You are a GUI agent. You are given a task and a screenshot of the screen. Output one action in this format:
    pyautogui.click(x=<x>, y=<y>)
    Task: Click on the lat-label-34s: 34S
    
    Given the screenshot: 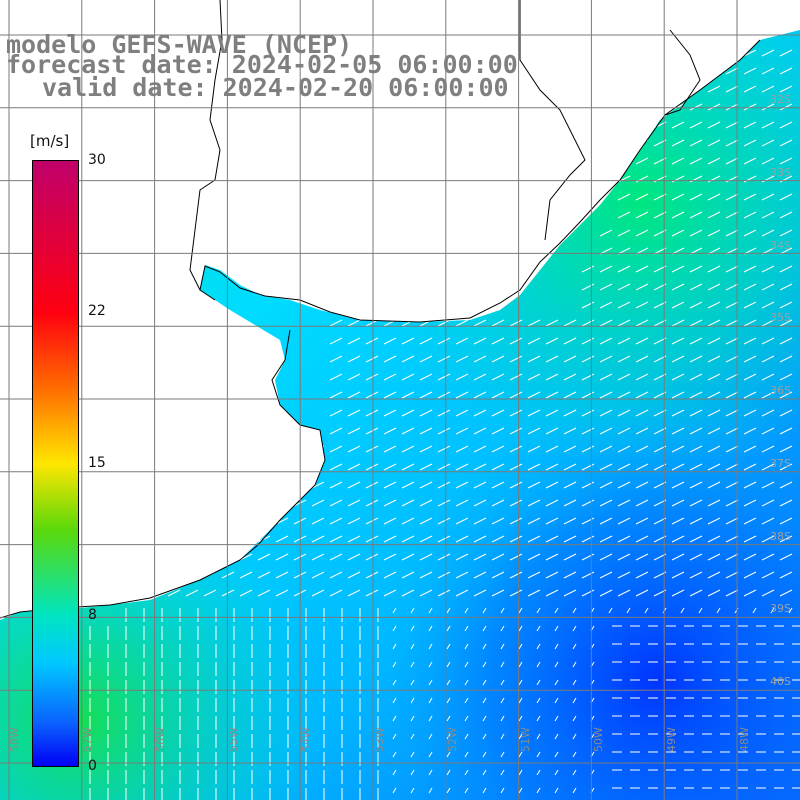 What is the action you would take?
    pyautogui.click(x=780, y=245)
    